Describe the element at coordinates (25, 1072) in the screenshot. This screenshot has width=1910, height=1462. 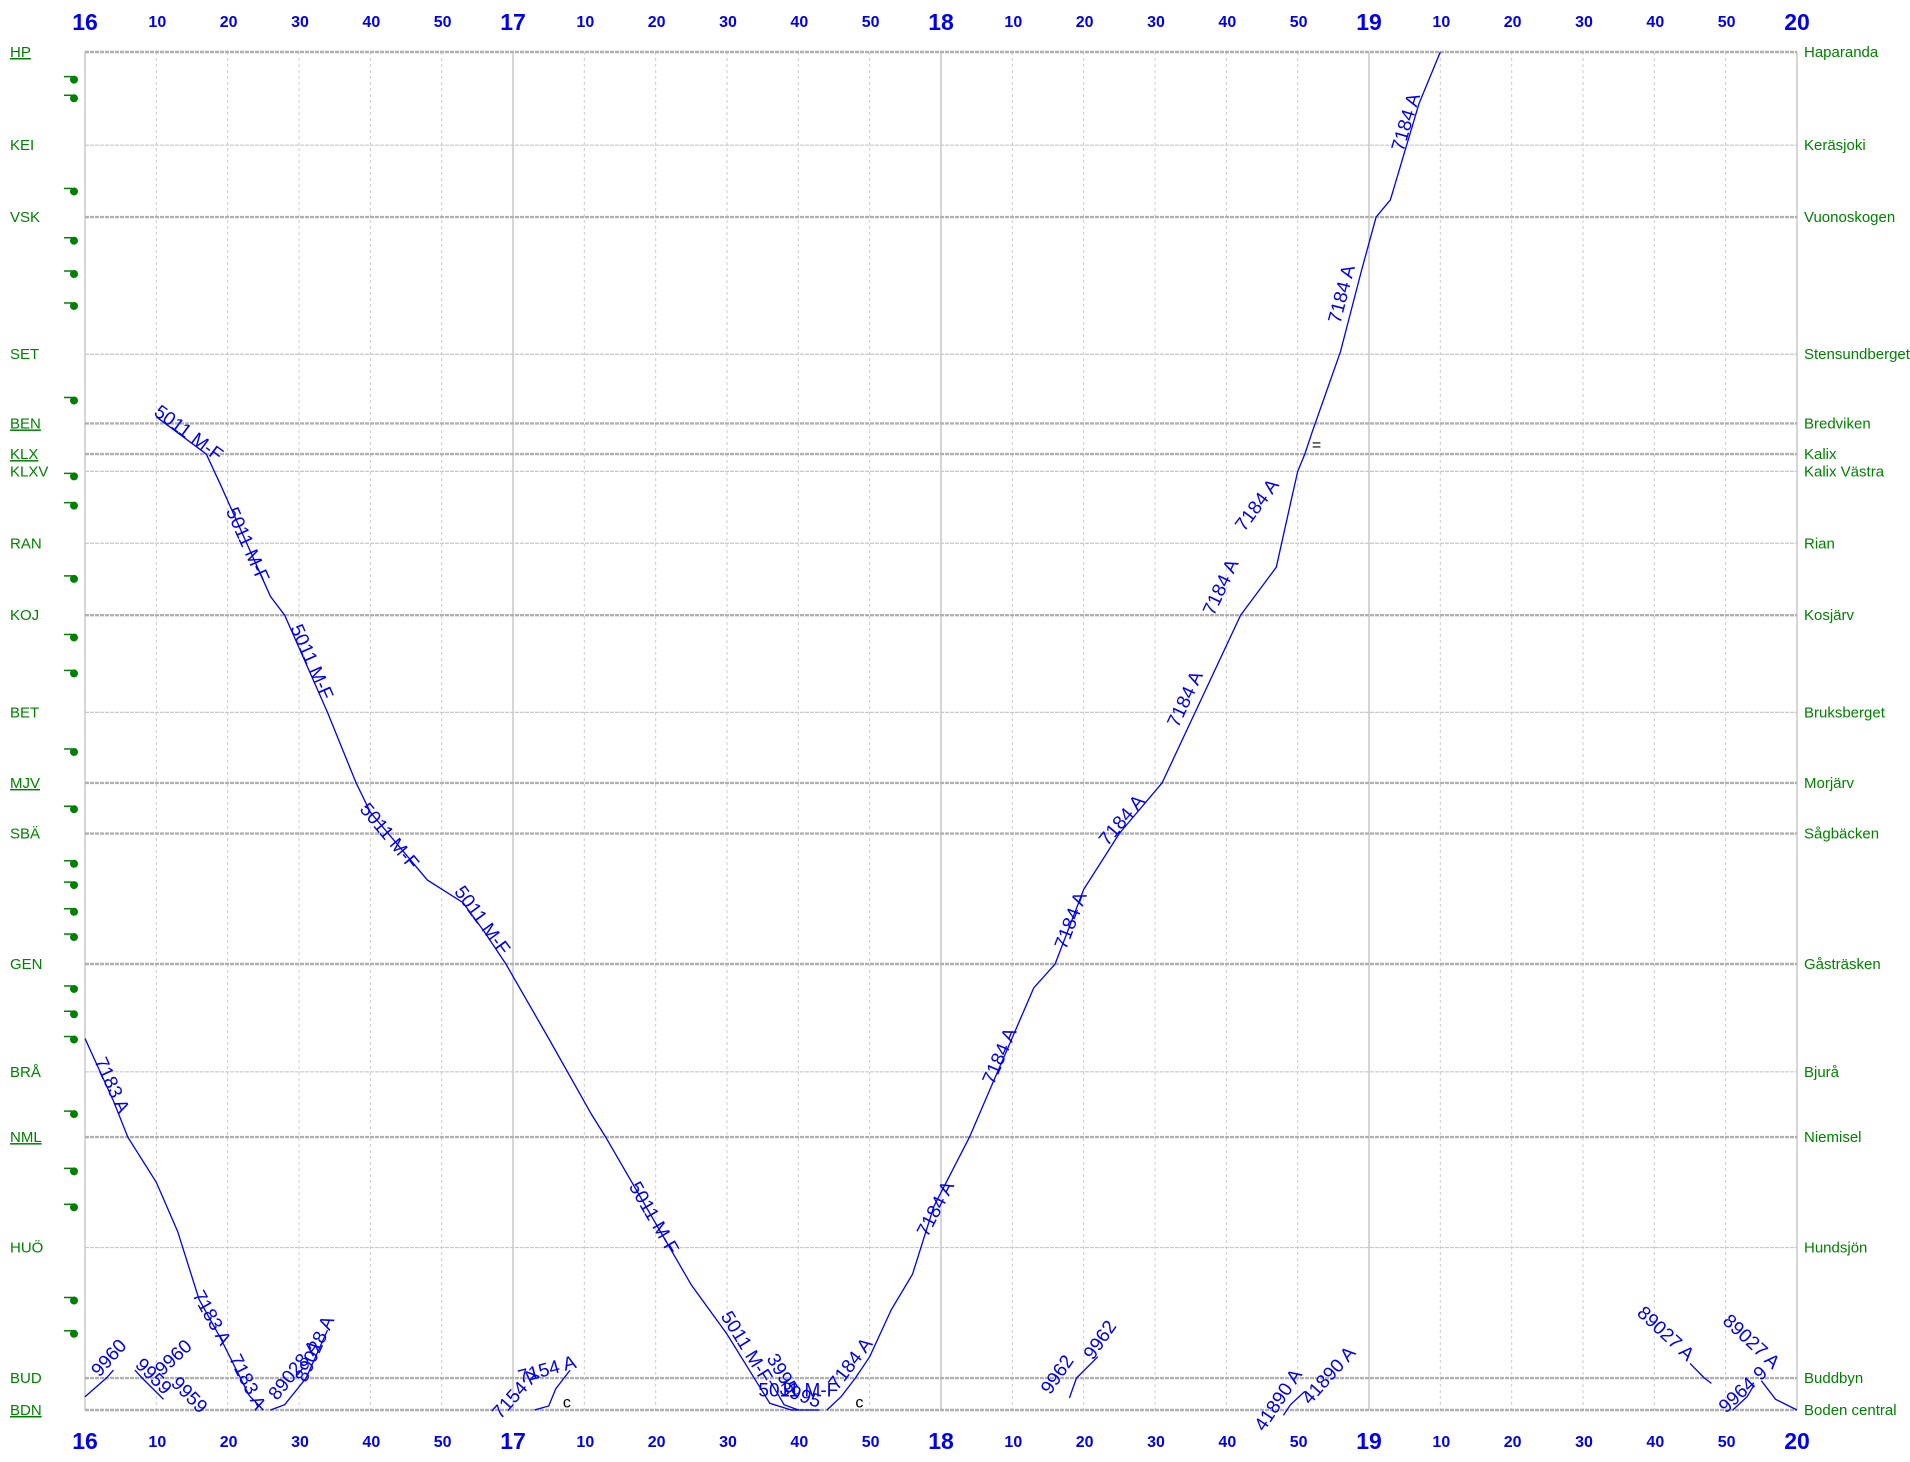
I see `station-signature-brå: BRÅ` at that location.